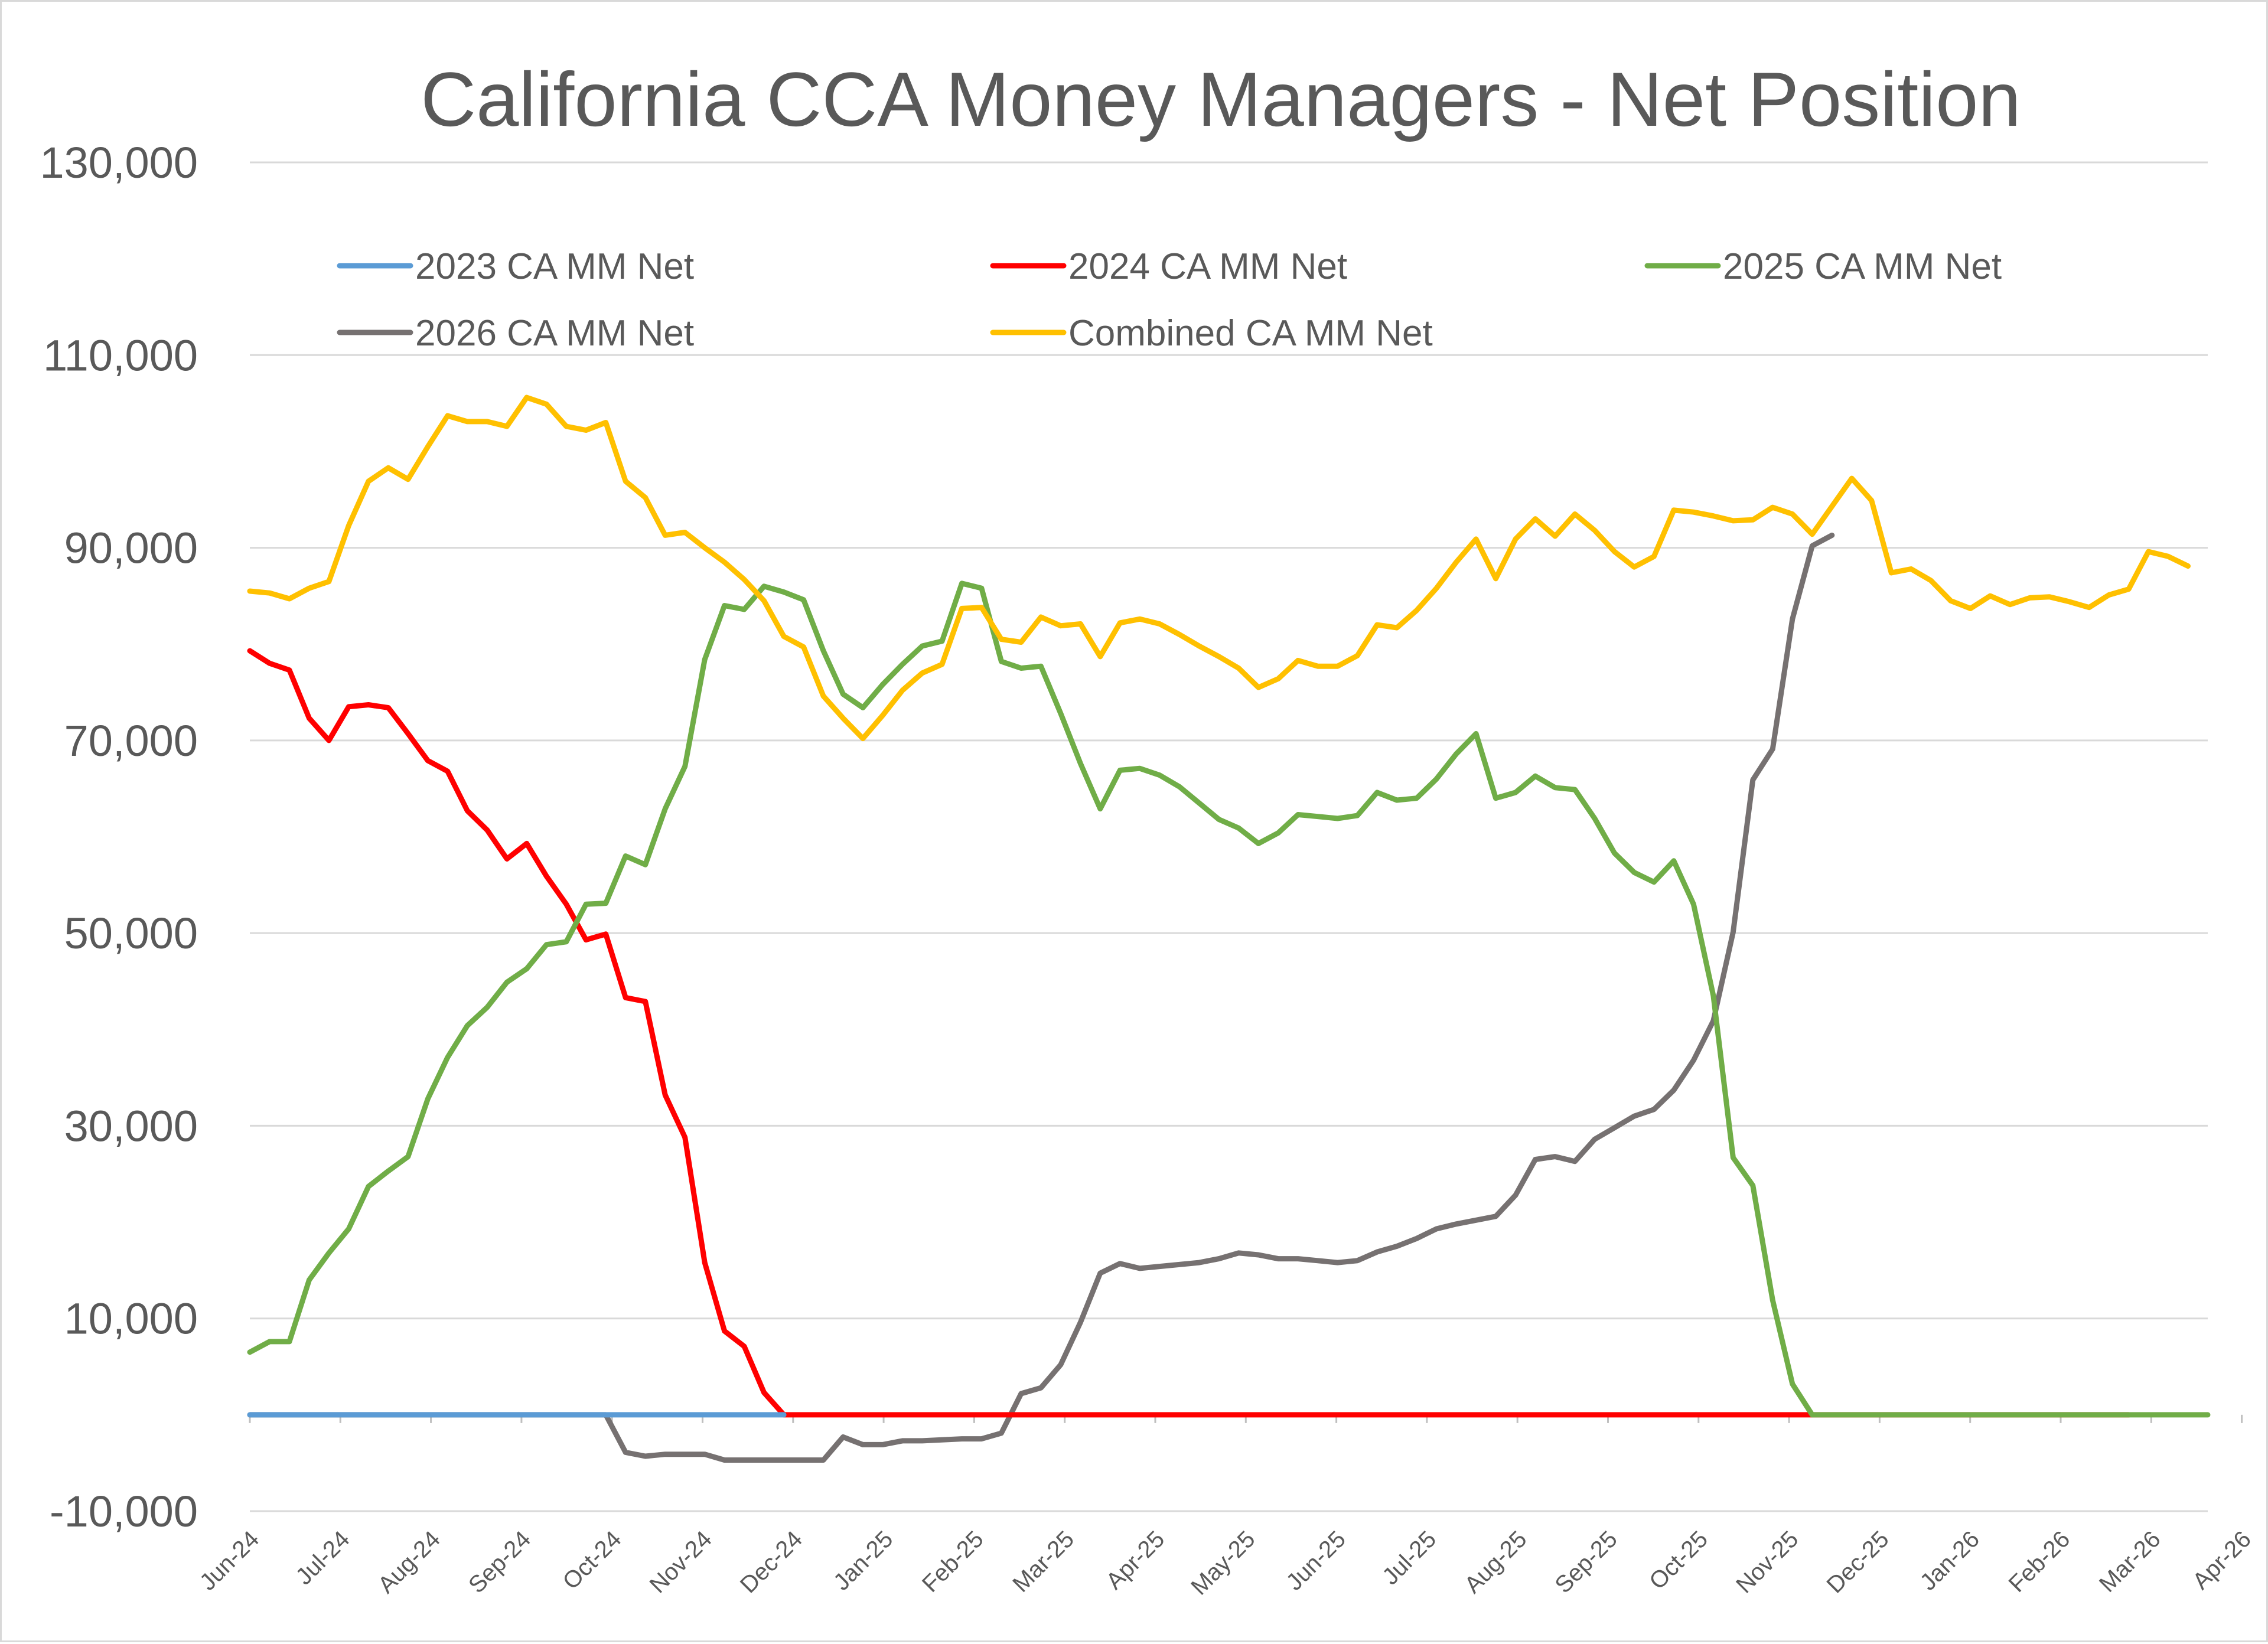 This screenshot has width=2268, height=1644. I want to click on x-tick-label: Dec-24, so click(771, 1562).